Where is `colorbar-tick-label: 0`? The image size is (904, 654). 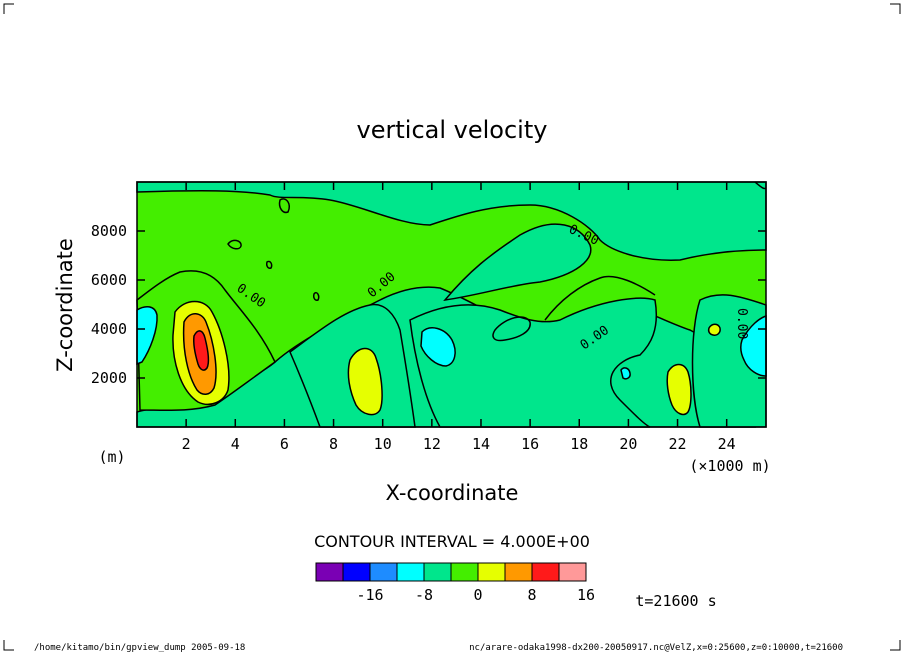 colorbar-tick-label: 0 is located at coordinates (477, 595).